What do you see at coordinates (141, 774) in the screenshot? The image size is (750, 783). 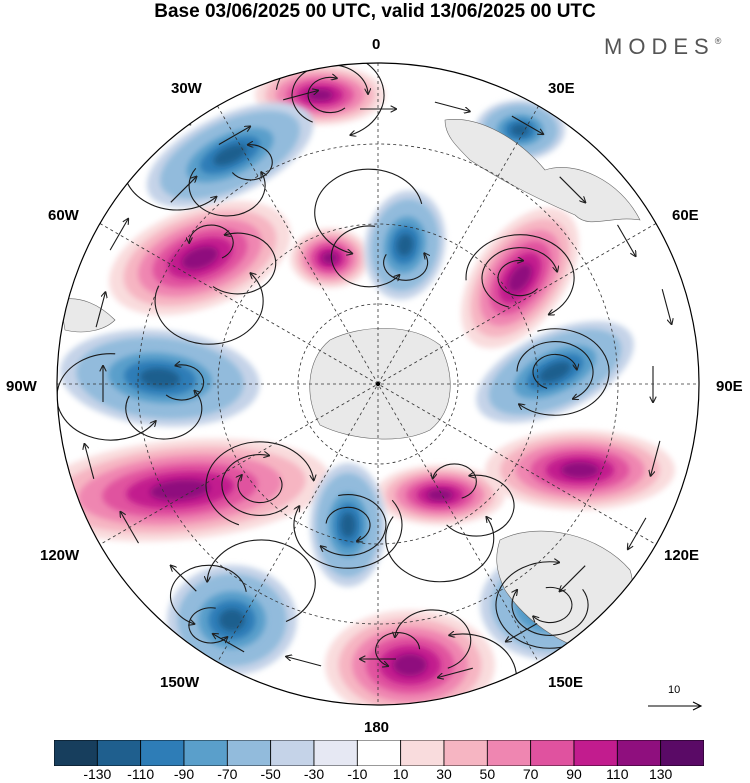 I see `colorbar-label: -110` at bounding box center [141, 774].